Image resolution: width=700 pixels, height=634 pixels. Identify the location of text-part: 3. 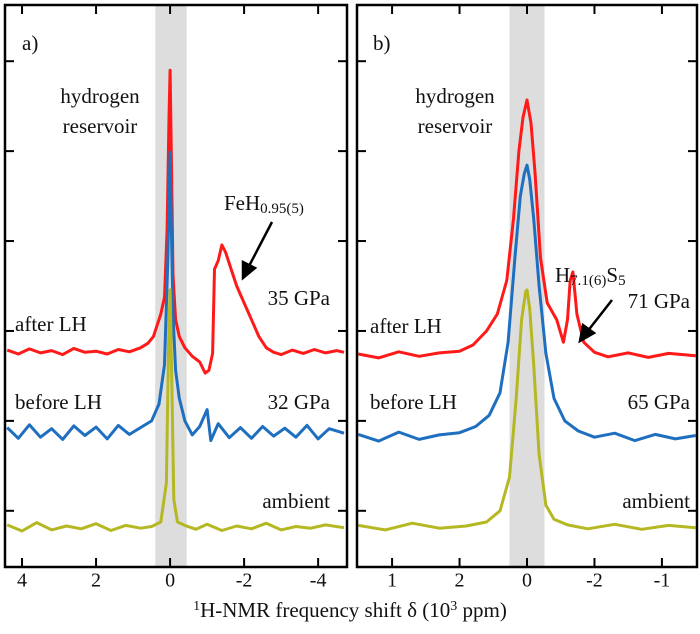
(453, 606).